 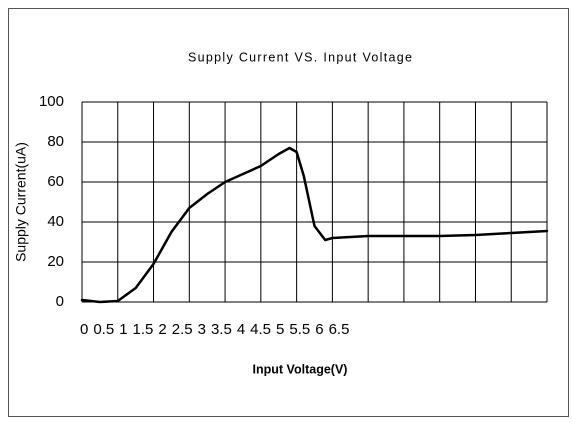 What do you see at coordinates (84, 329) in the screenshot?
I see `x-tick-label: 0` at bounding box center [84, 329].